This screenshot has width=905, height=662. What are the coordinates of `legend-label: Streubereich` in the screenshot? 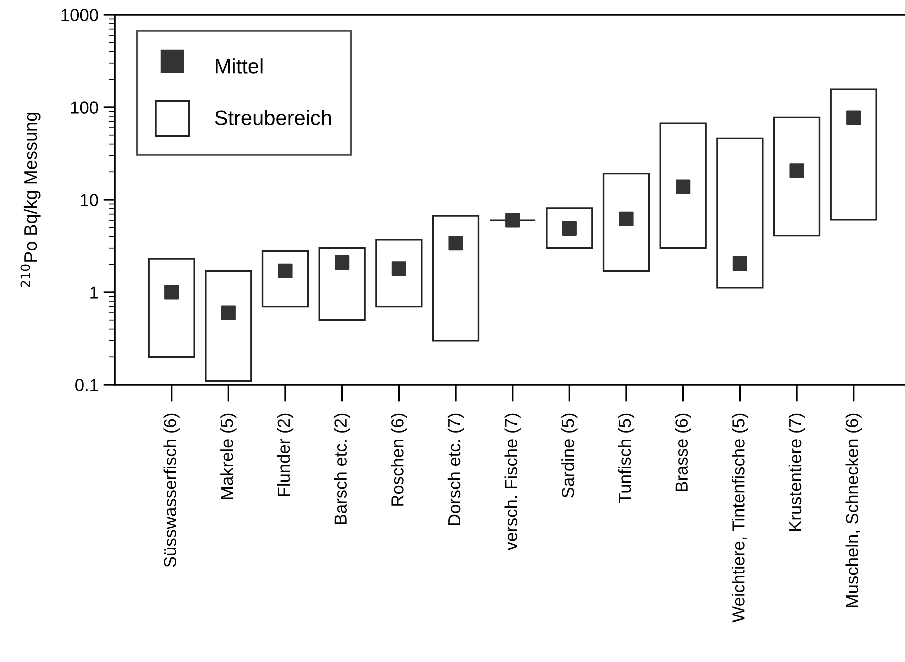 It's located at (273, 118).